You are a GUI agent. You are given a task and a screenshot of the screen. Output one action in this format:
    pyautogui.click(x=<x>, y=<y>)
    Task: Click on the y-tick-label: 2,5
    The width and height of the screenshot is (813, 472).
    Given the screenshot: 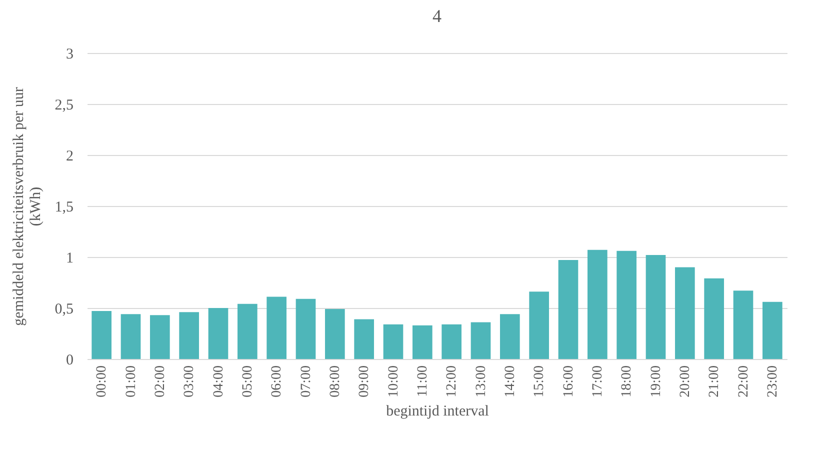 What is the action you would take?
    pyautogui.click(x=64, y=106)
    